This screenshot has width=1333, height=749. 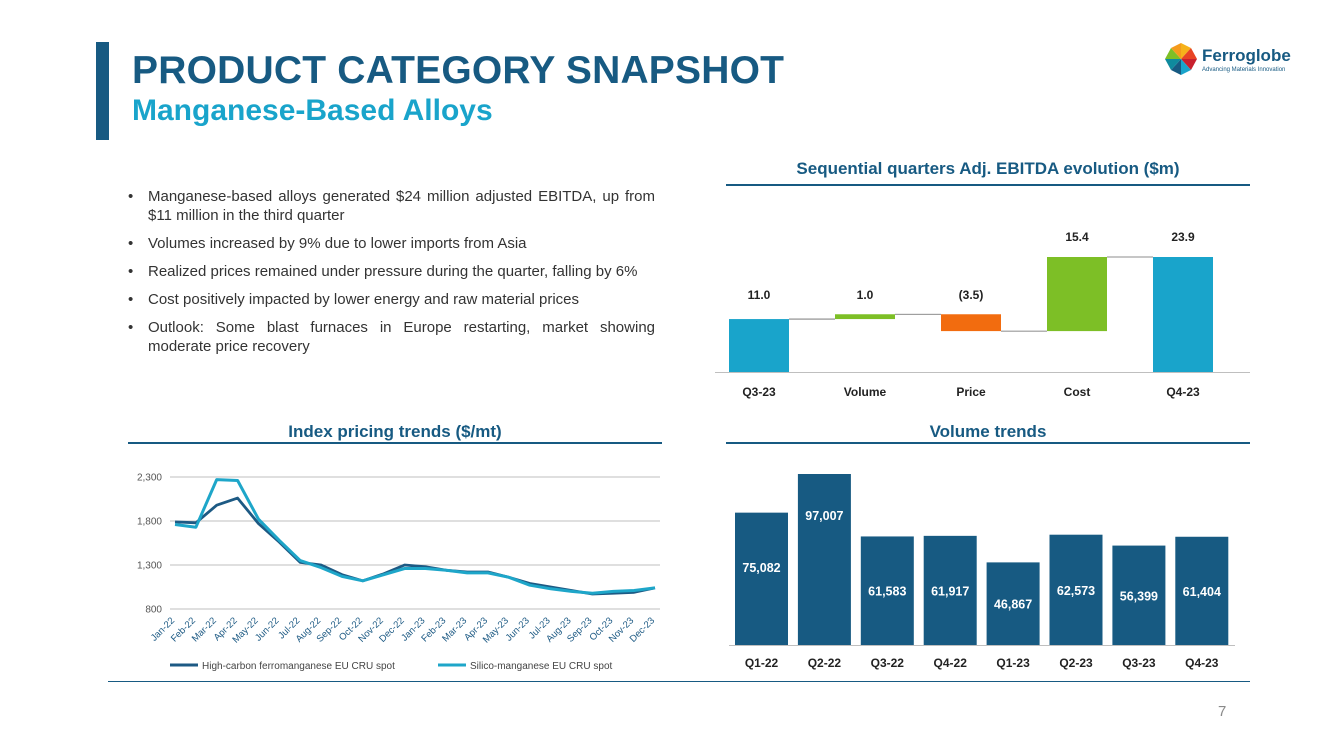 What do you see at coordinates (888, 663) in the screenshot?
I see `volume-category-label: Q3-22` at bounding box center [888, 663].